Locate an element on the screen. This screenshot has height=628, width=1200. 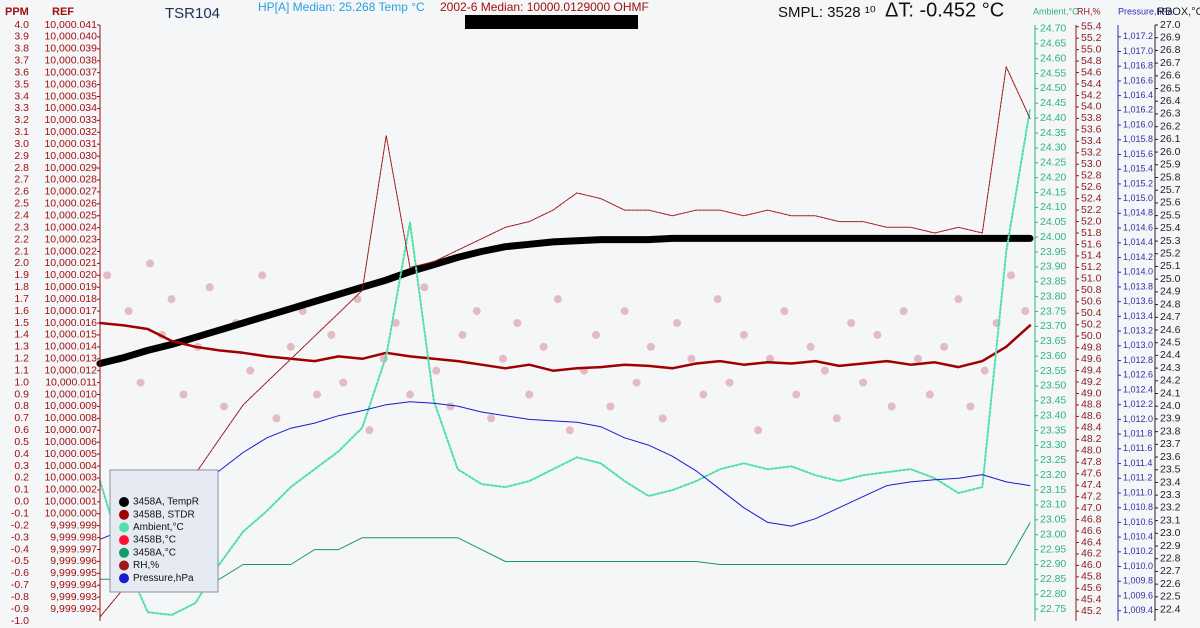
y-tick-label: 2.4 is located at coordinates (21, 216).